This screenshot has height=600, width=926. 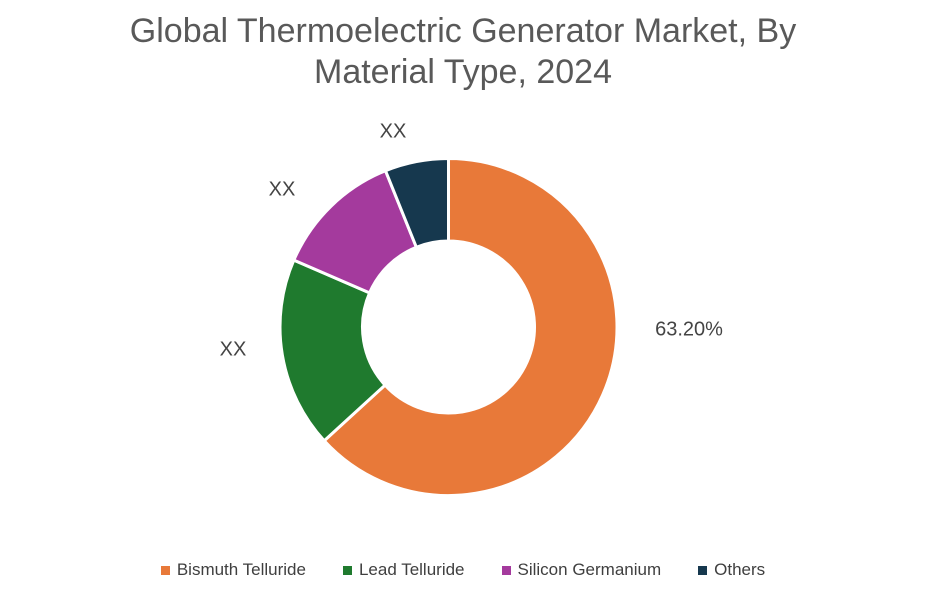 What do you see at coordinates (332, 350) in the screenshot?
I see `slice-lead-telluride` at bounding box center [332, 350].